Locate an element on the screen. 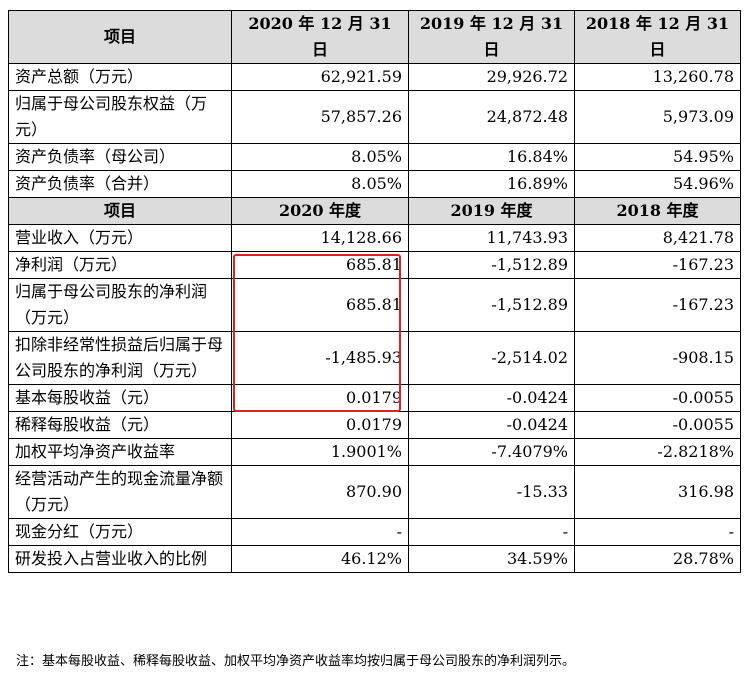  header-2018: 2018 年 12 月 31 日 is located at coordinates (657, 37).